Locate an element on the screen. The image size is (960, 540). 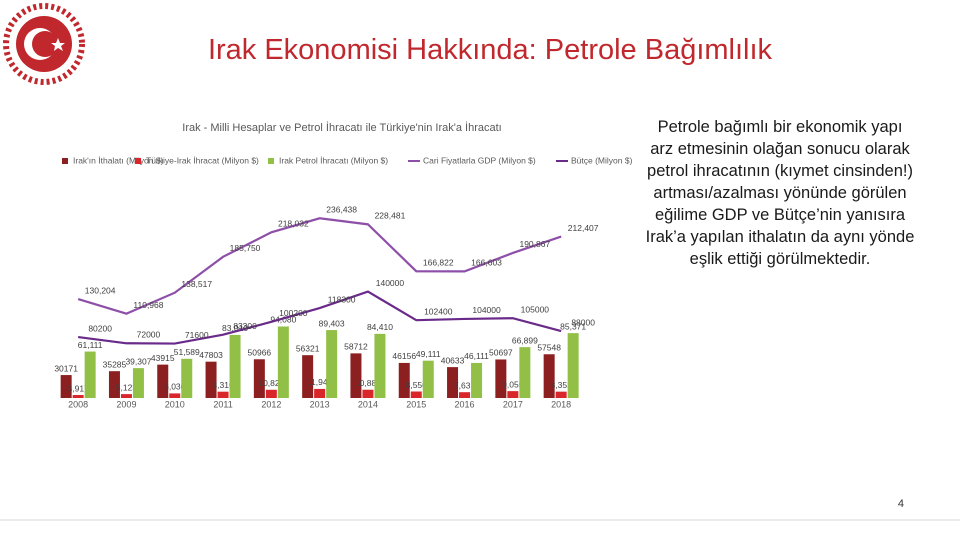
x-tick-label: 2012 is located at coordinates (271, 404).